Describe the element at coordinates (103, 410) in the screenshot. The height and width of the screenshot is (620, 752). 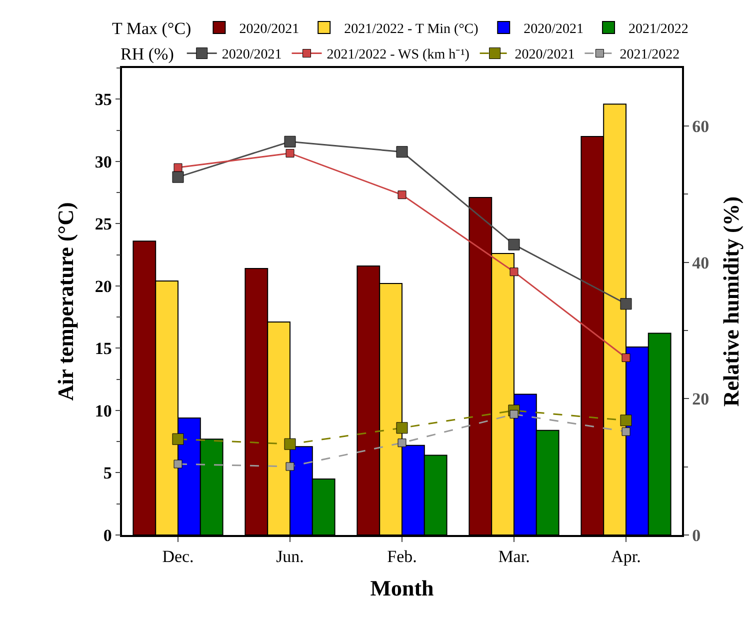
I see `y-tick-label: 10` at that location.